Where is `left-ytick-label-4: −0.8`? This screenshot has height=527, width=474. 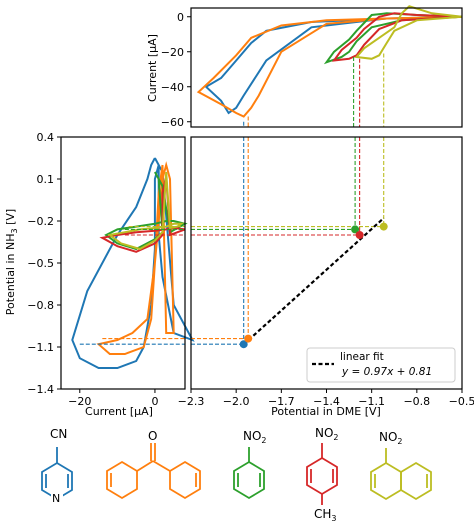
left-ytick-label-4: −0.8 is located at coordinates (40, 305).